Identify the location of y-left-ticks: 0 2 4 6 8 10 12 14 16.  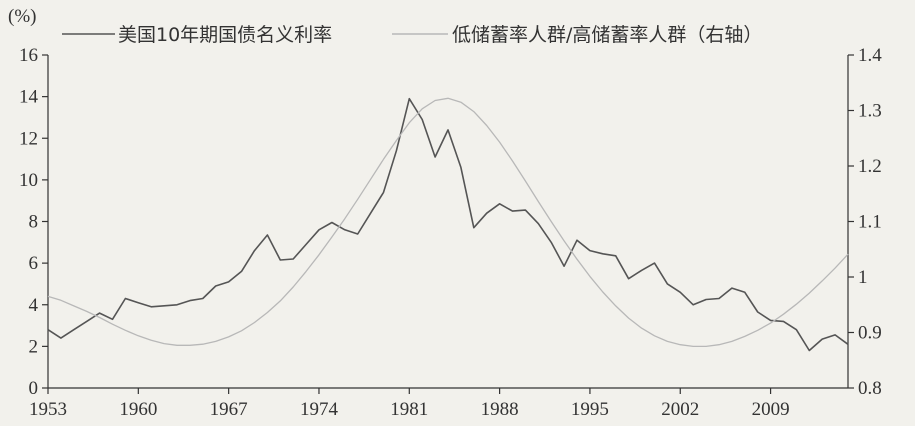
(33, 222).